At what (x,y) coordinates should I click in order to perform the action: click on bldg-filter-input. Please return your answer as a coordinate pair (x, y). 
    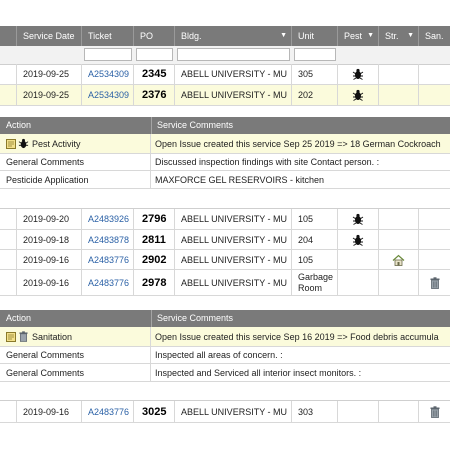
    Looking at the image, I should click on (233, 54).